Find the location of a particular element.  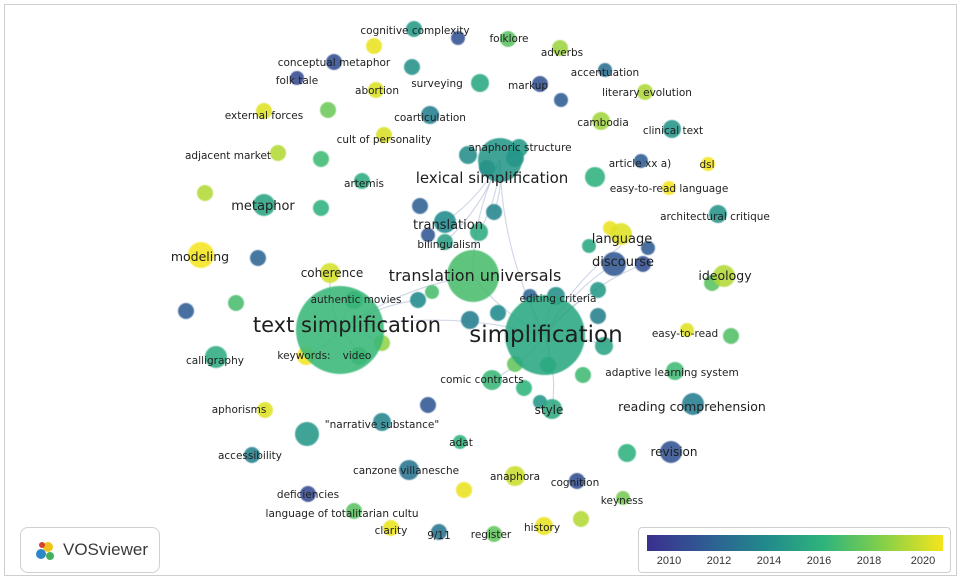

node-markup is located at coordinates (540, 84).